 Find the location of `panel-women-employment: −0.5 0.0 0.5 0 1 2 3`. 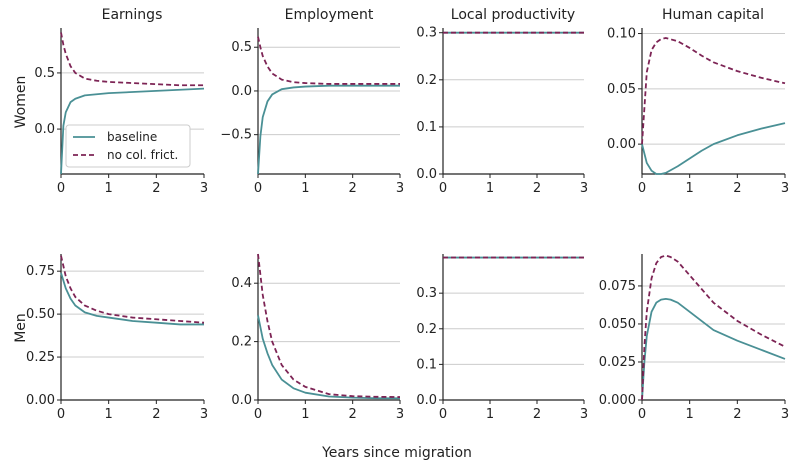

panel-women-employment: −0.5 0.0 0.5 0 1 2 3 is located at coordinates (312, 112).